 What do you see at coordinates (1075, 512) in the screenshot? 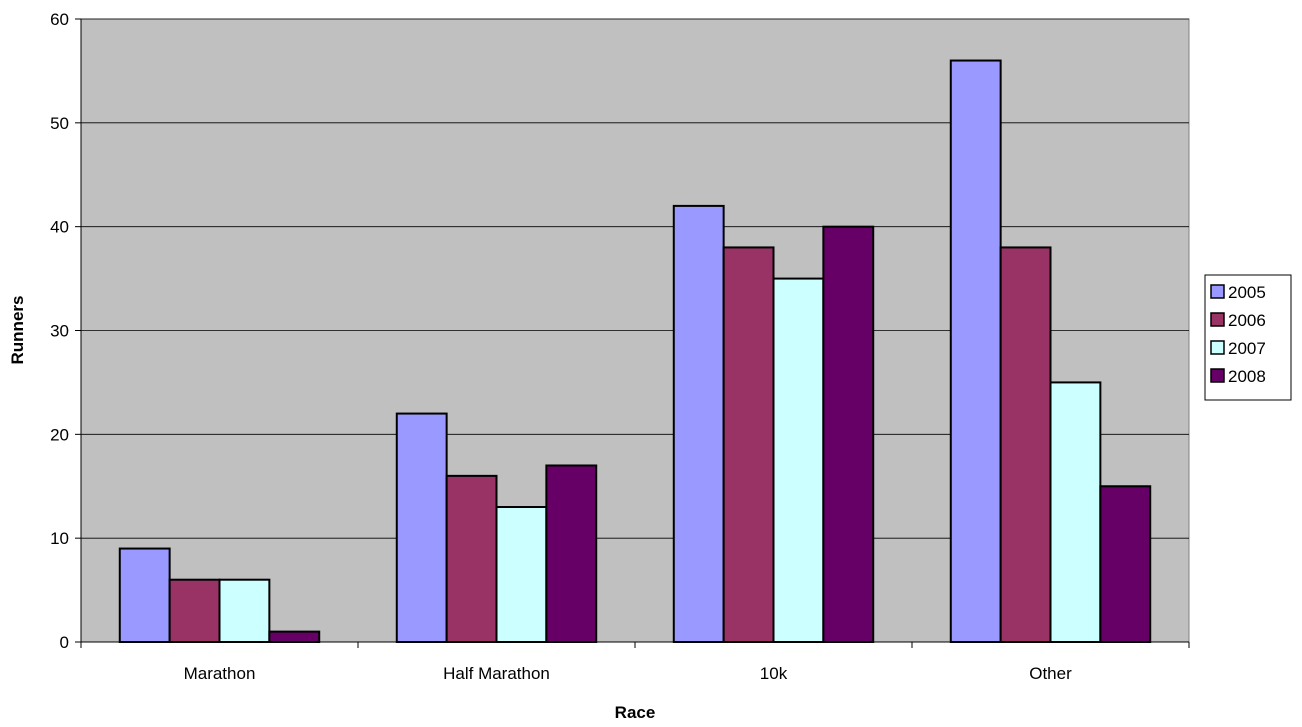
I see `bar-2007-other` at bounding box center [1075, 512].